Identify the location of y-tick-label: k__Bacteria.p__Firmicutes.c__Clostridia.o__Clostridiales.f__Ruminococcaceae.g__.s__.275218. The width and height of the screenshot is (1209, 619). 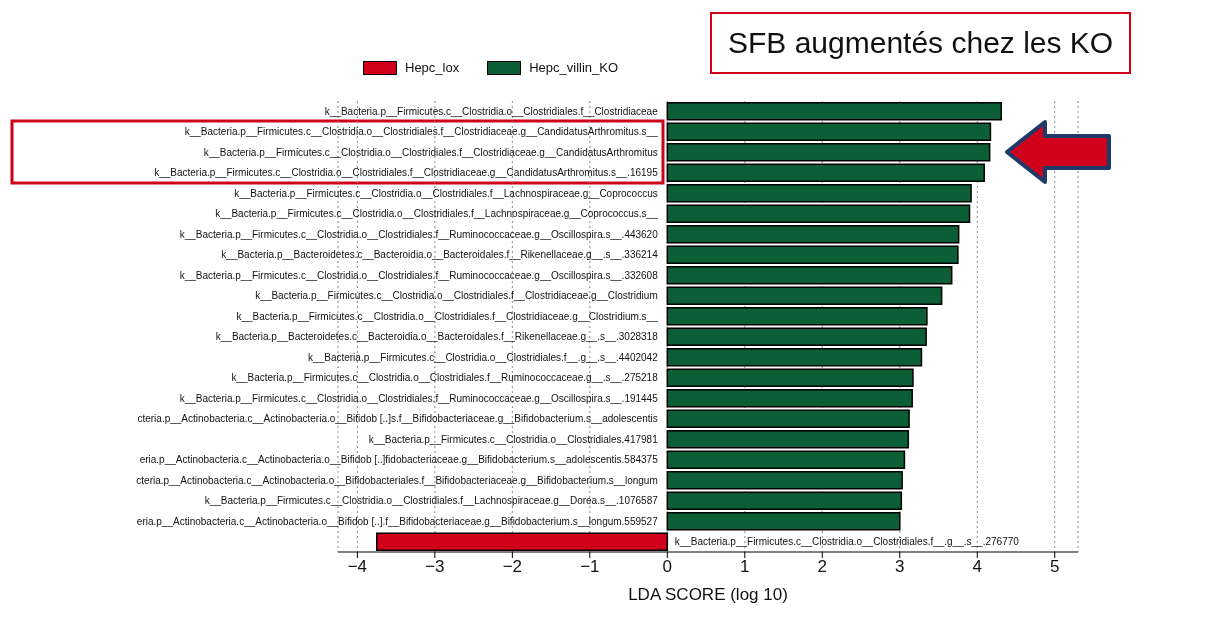
(445, 378).